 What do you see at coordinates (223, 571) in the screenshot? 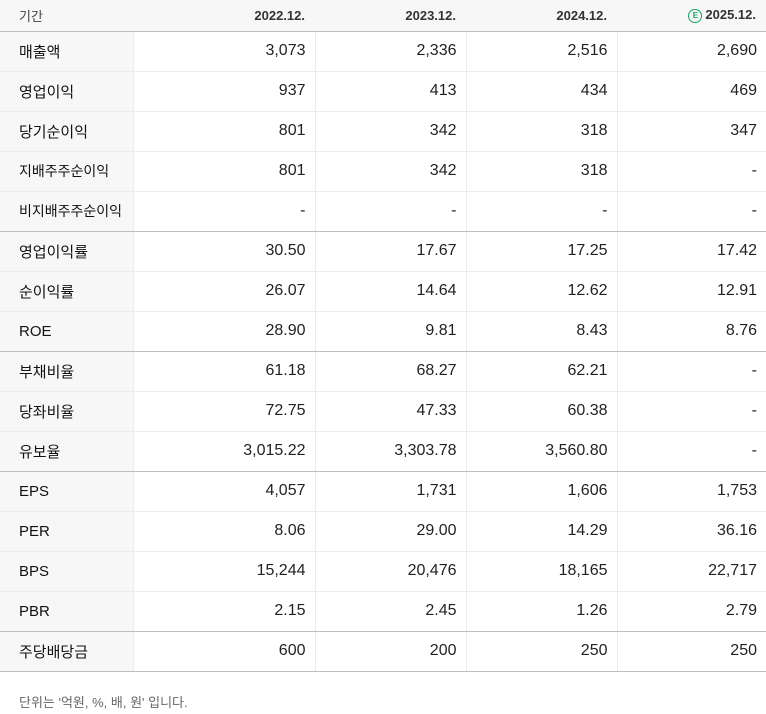
I see `cell-value: 15,244` at bounding box center [223, 571].